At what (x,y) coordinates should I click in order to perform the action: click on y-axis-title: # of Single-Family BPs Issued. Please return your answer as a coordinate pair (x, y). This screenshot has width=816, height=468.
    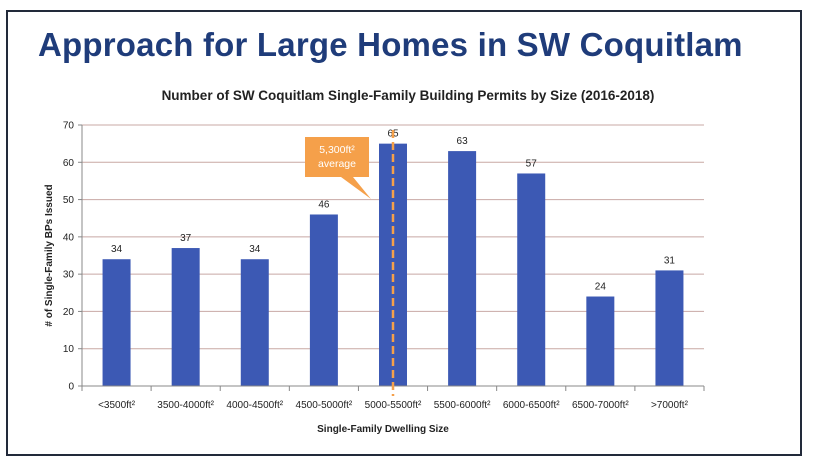
    Looking at the image, I should click on (49, 255).